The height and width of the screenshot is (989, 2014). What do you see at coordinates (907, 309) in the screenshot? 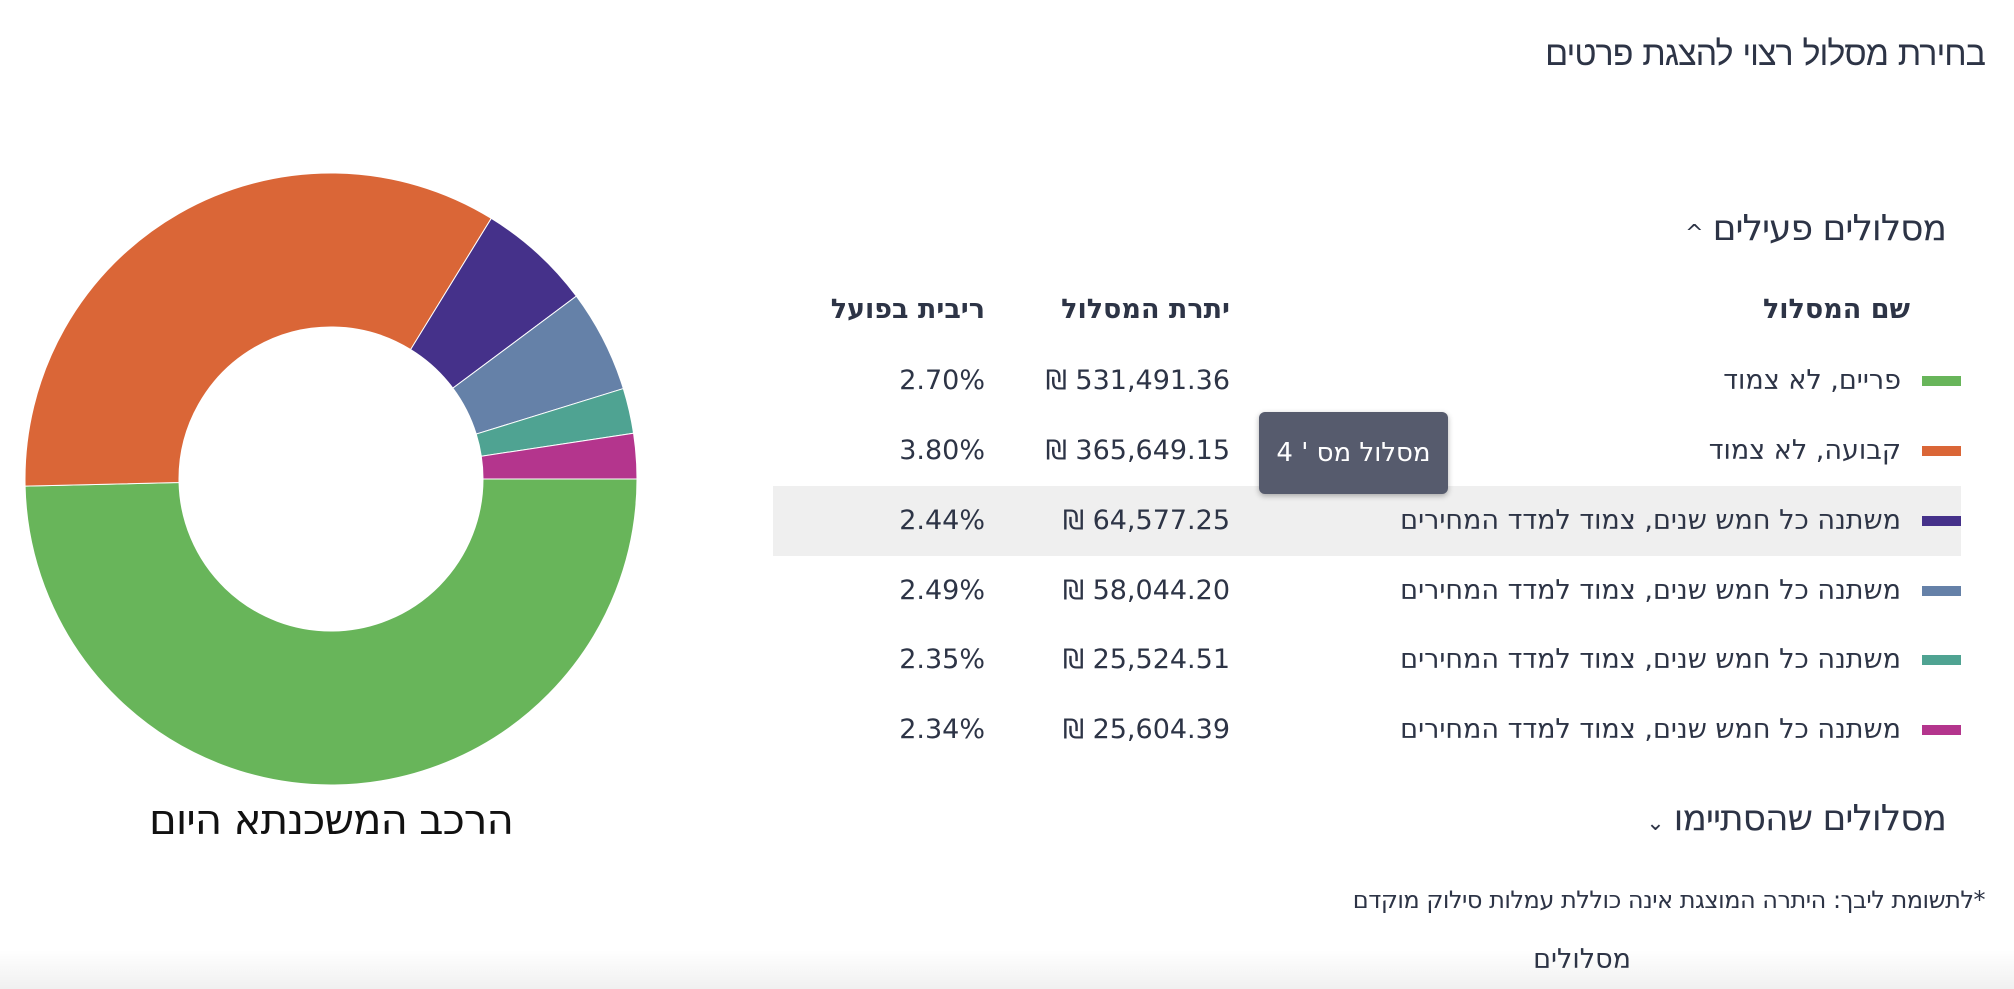
I see `column-header-rate: ריבית בפועל` at bounding box center [907, 309].